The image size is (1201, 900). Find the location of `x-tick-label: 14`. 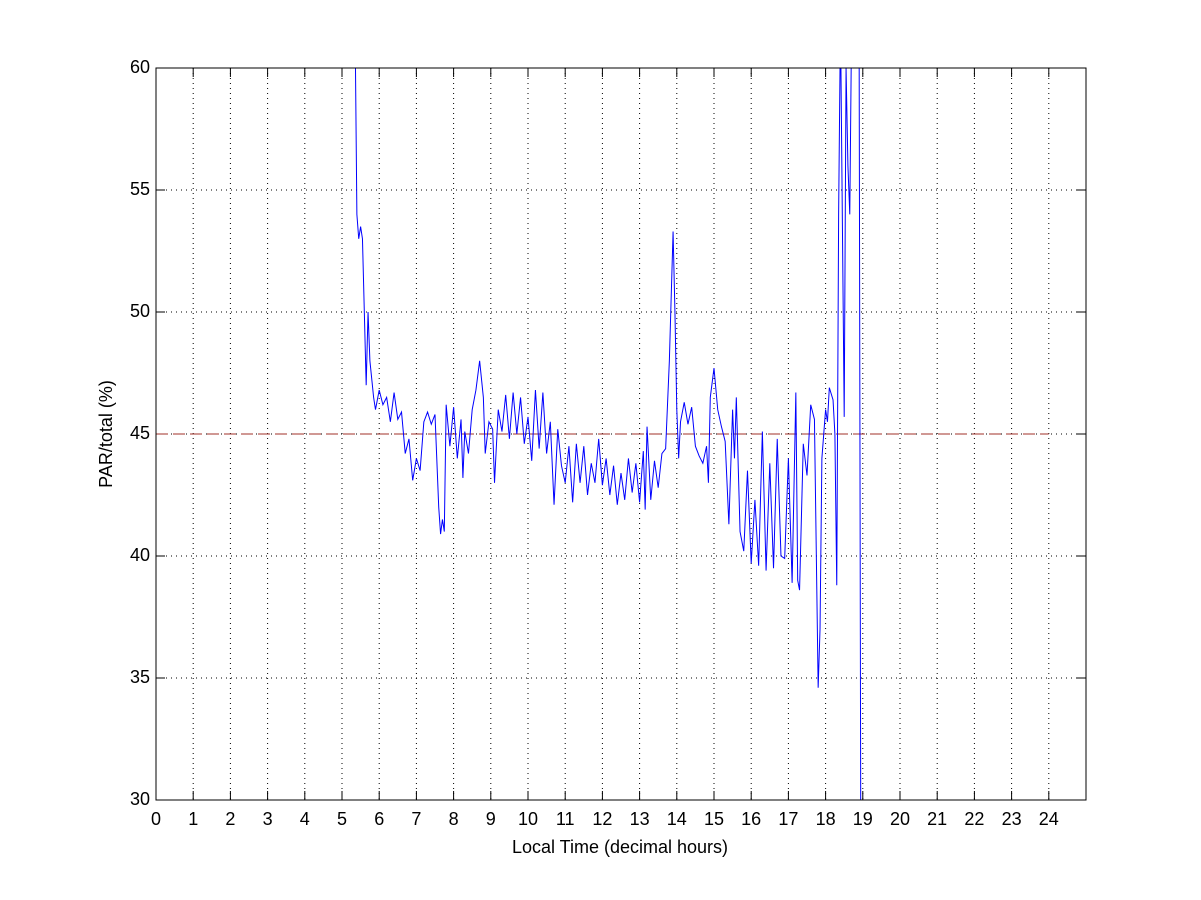

x-tick-label: 14 is located at coordinates (677, 819).